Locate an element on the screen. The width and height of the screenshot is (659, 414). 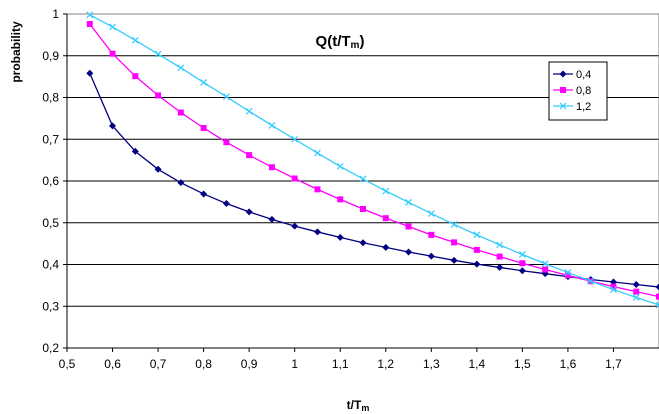
legend-item: 0,4 is located at coordinates (572, 75).